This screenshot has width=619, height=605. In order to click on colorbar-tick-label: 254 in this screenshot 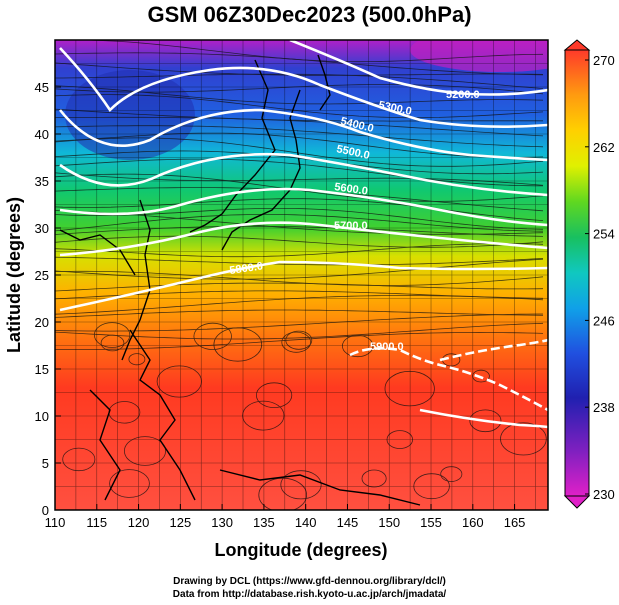, I will do `click(604, 234)`.